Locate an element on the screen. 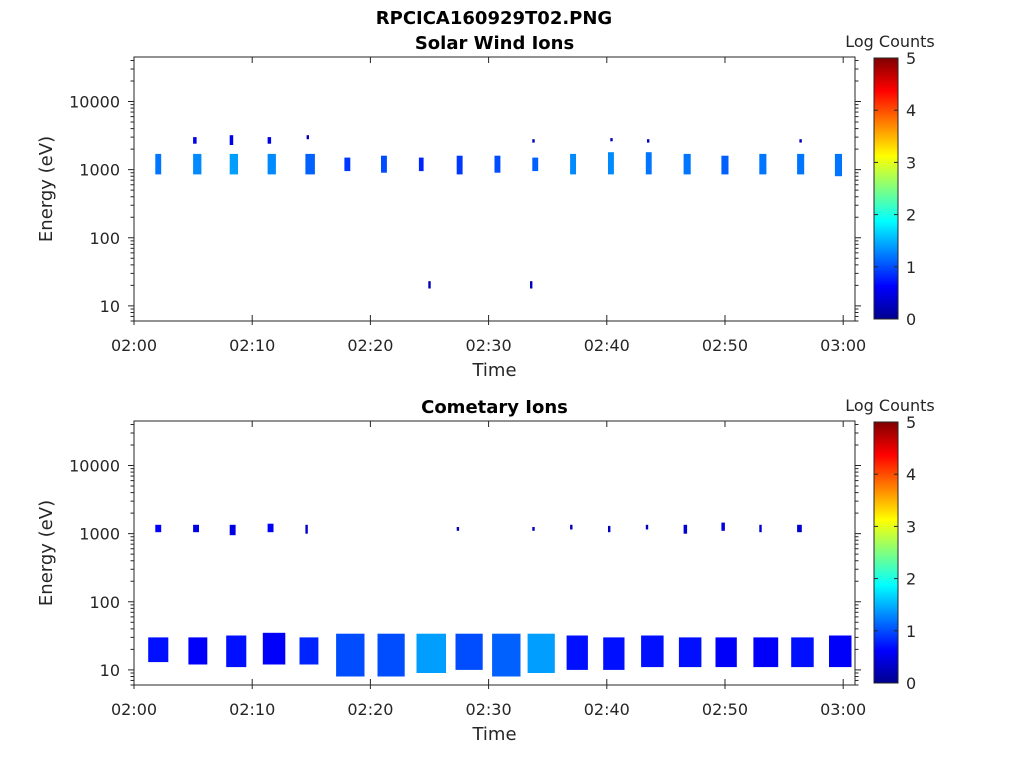  x-axis-label: Time is located at coordinates (493, 734).